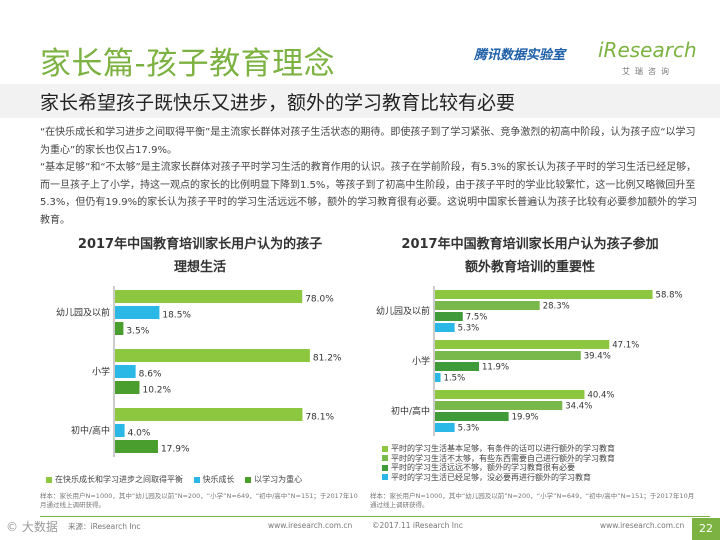 This screenshot has height=540, width=720. What do you see at coordinates (491, 477) in the screenshot?
I see `chart2-legend-label-3: 平时的学习生活已经足够，没必要再进行额外的学习教育` at bounding box center [491, 477].